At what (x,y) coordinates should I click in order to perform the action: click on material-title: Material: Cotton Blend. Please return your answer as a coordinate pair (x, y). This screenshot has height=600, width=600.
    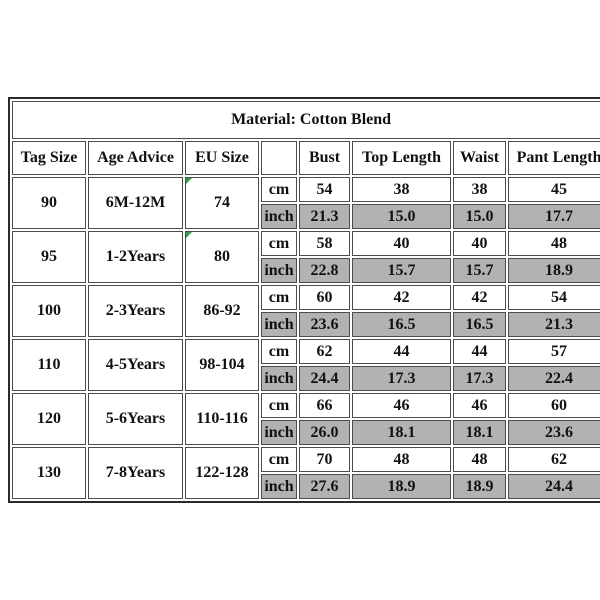
    Looking at the image, I should click on (306, 120).